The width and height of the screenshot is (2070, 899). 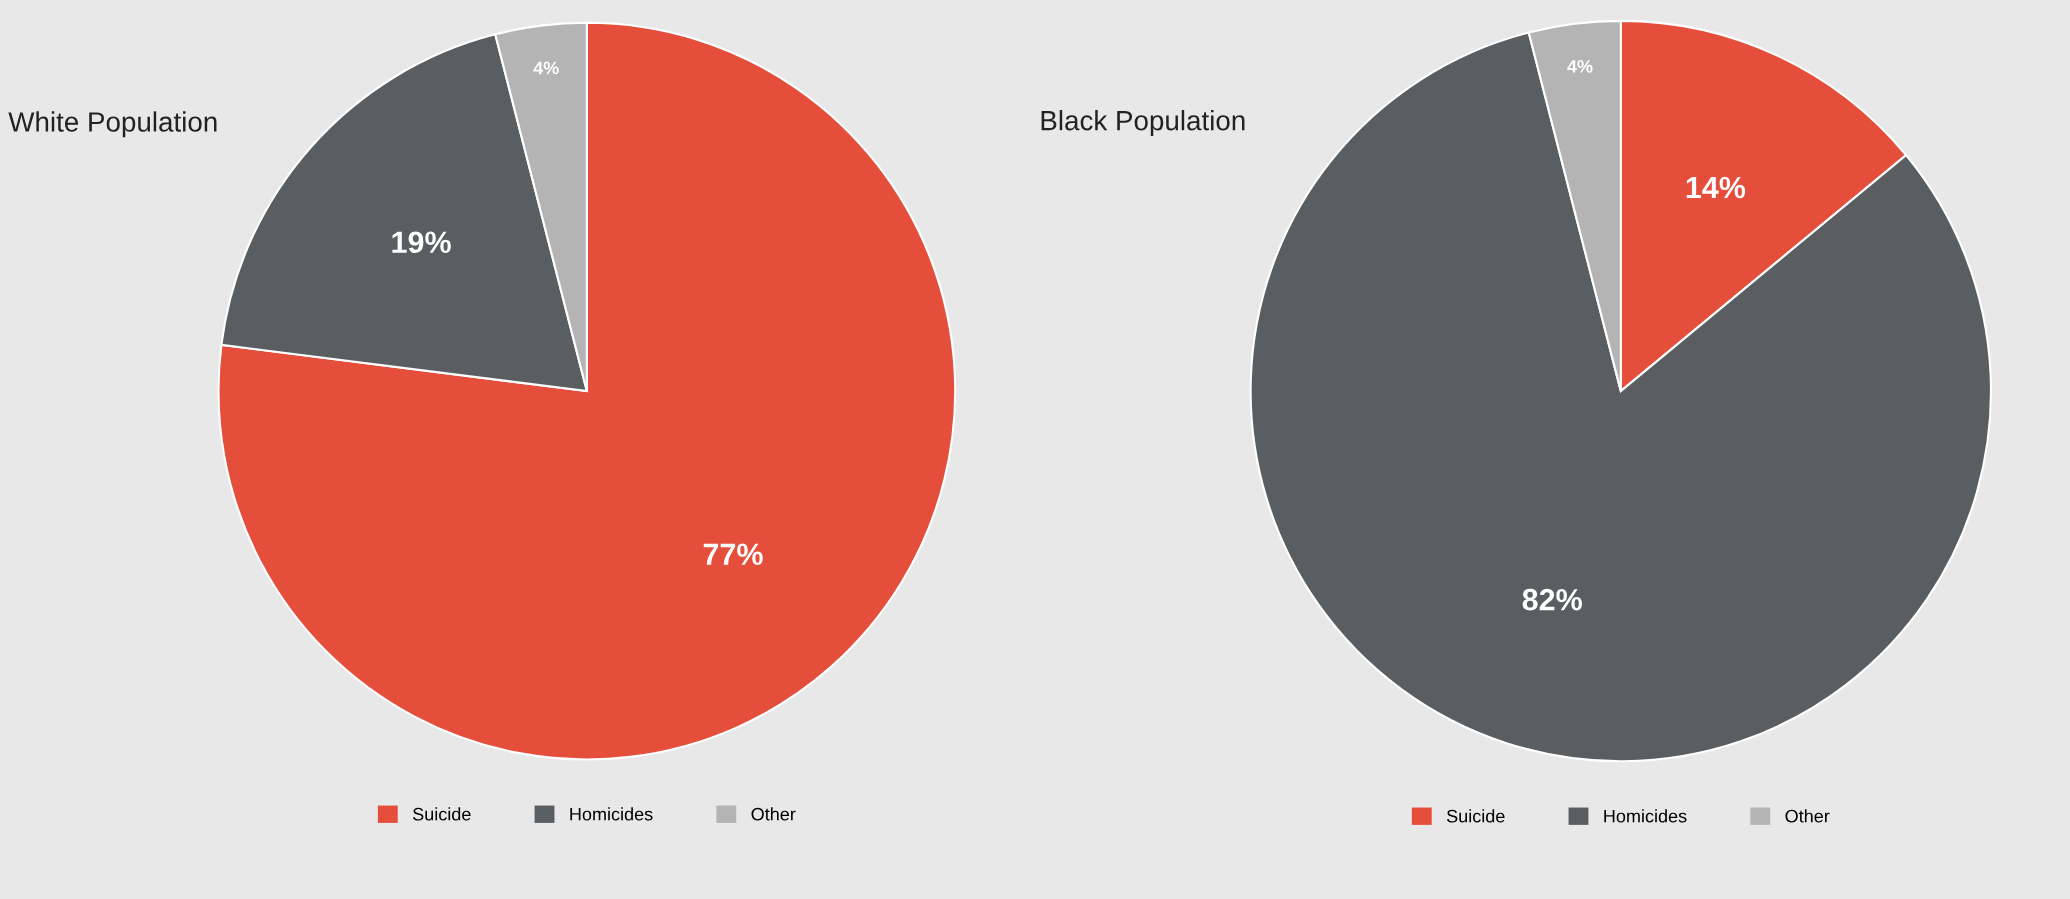 What do you see at coordinates (1716, 187) in the screenshot?
I see `data-label: 14%` at bounding box center [1716, 187].